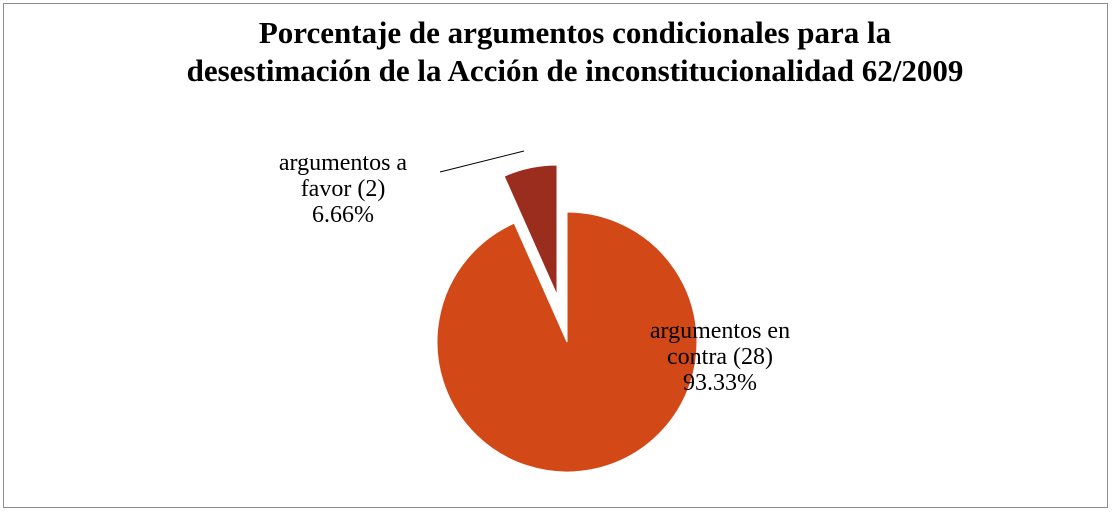  I want to click on slice-label: argumentos a favor (2) 6.66%, so click(343, 189).